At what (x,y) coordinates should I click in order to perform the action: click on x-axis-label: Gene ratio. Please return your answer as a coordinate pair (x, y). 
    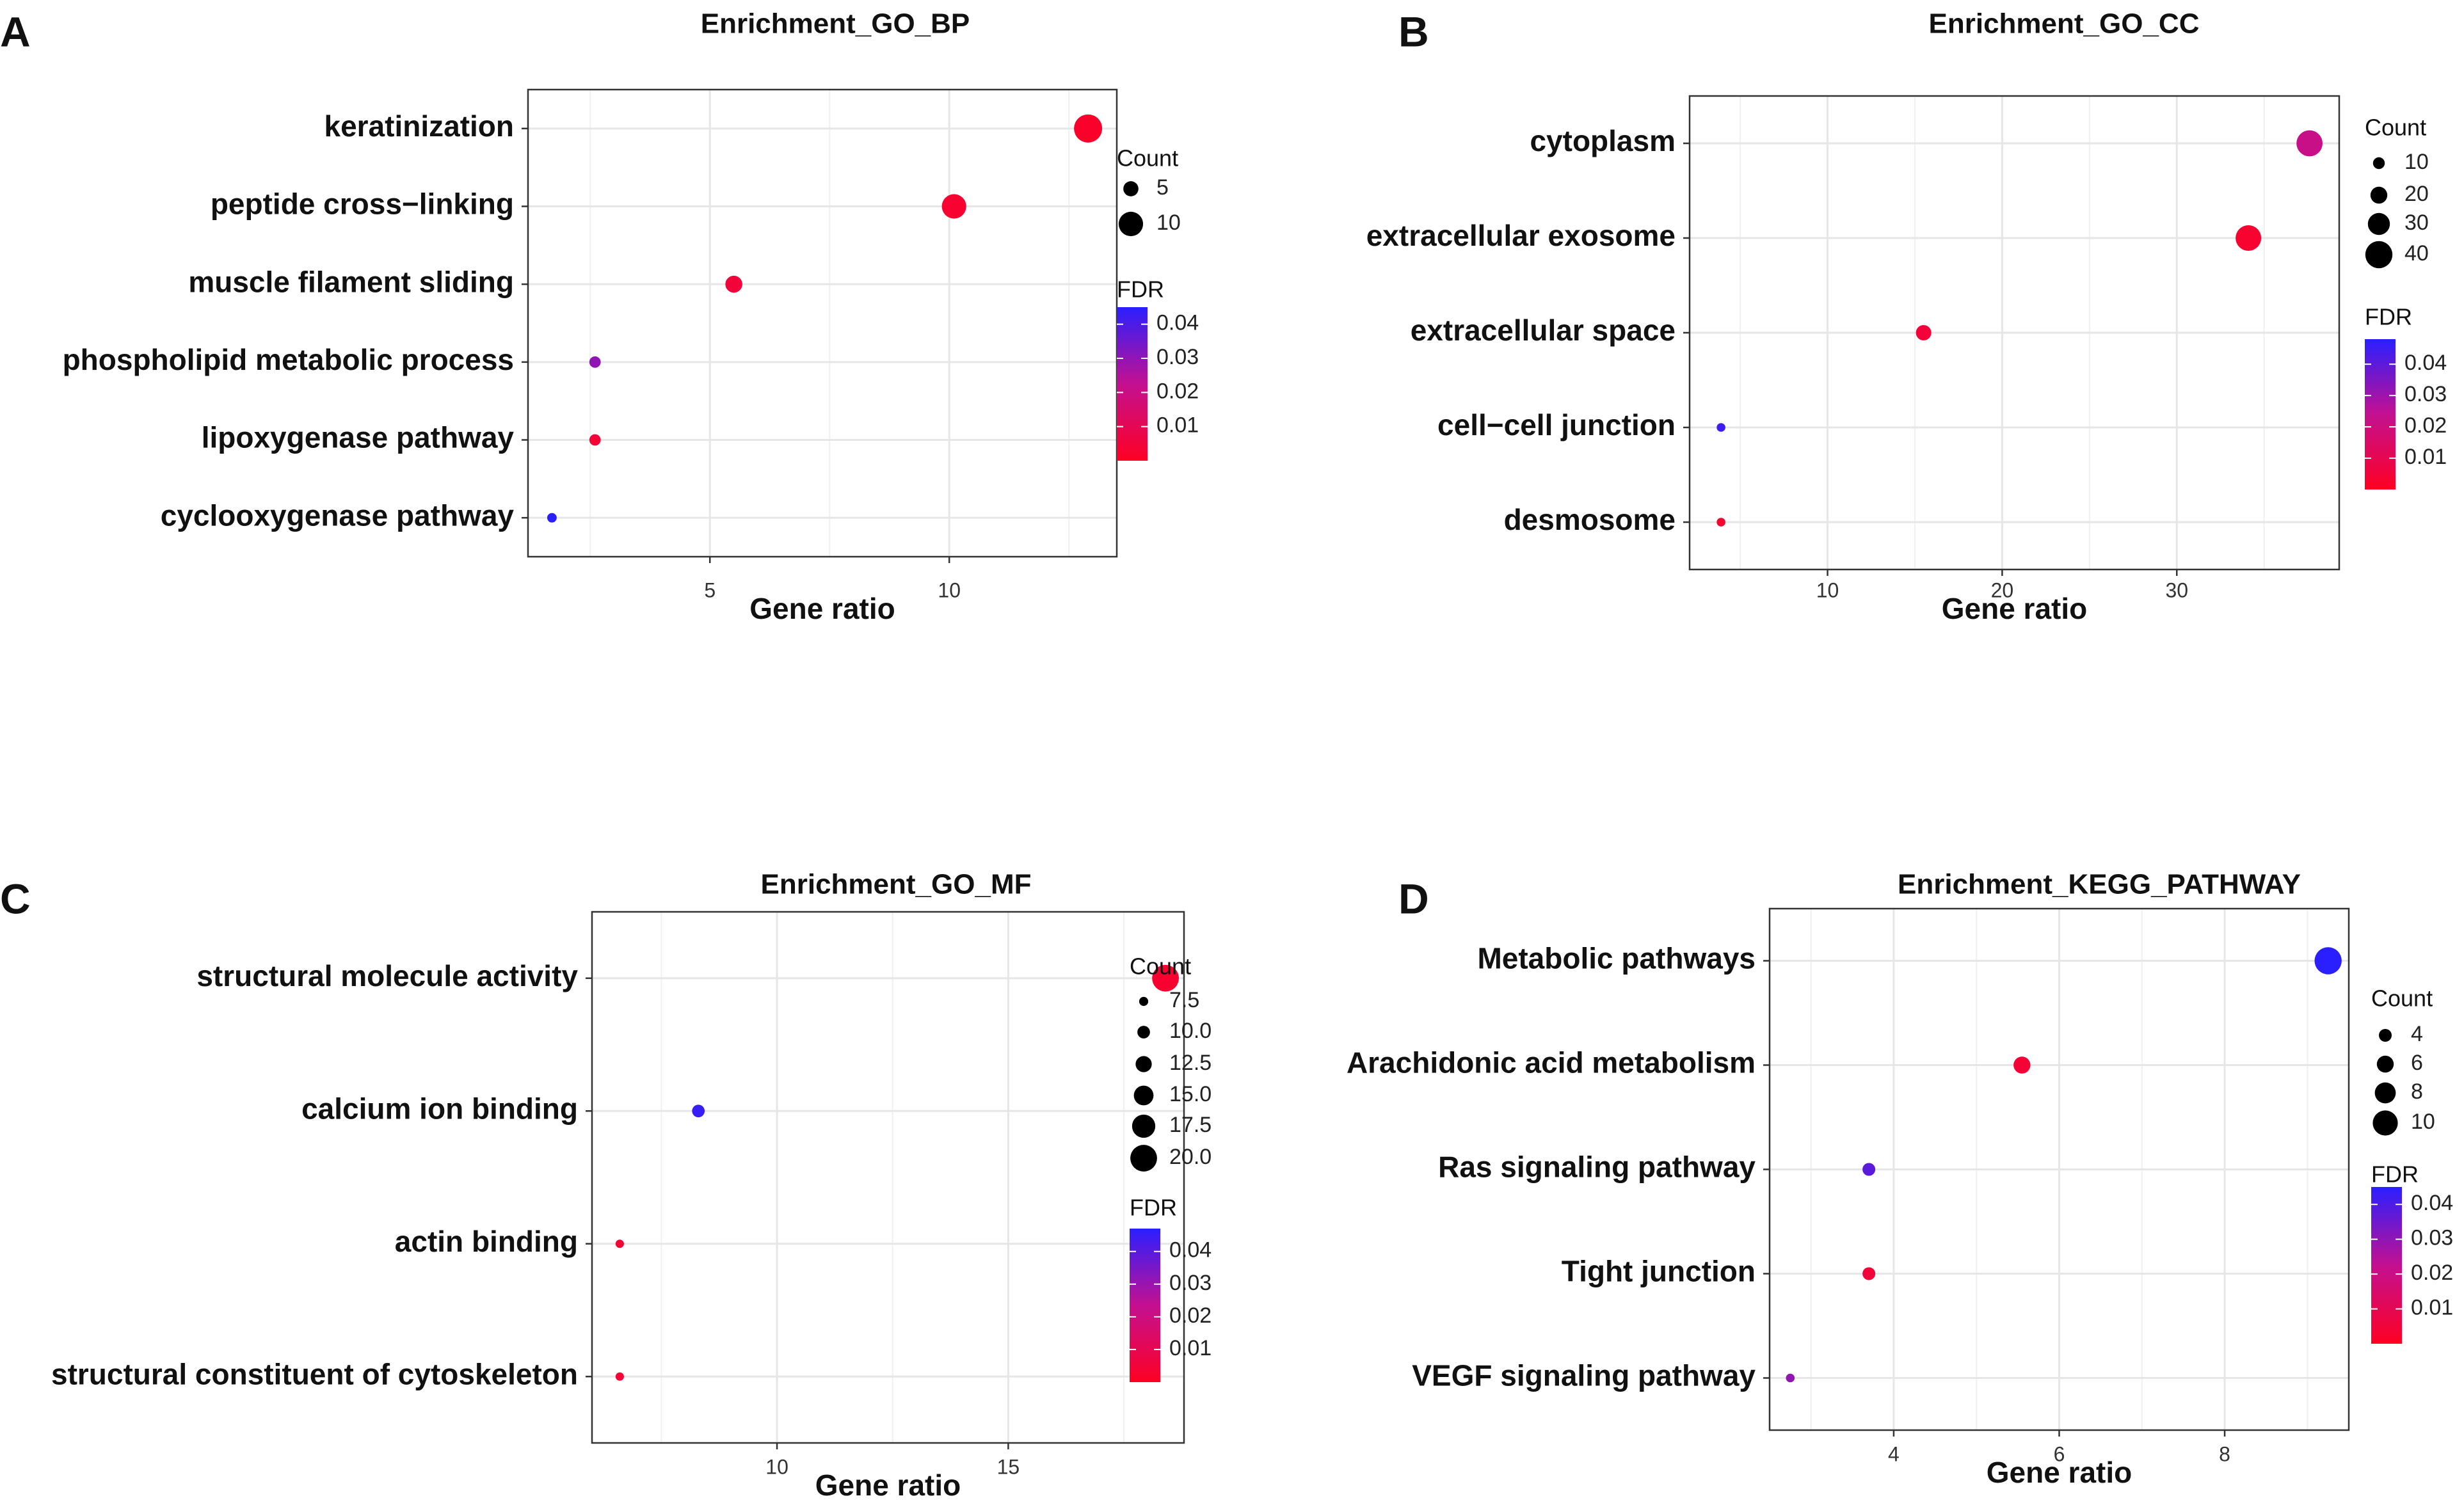
    Looking at the image, I should click on (822, 608).